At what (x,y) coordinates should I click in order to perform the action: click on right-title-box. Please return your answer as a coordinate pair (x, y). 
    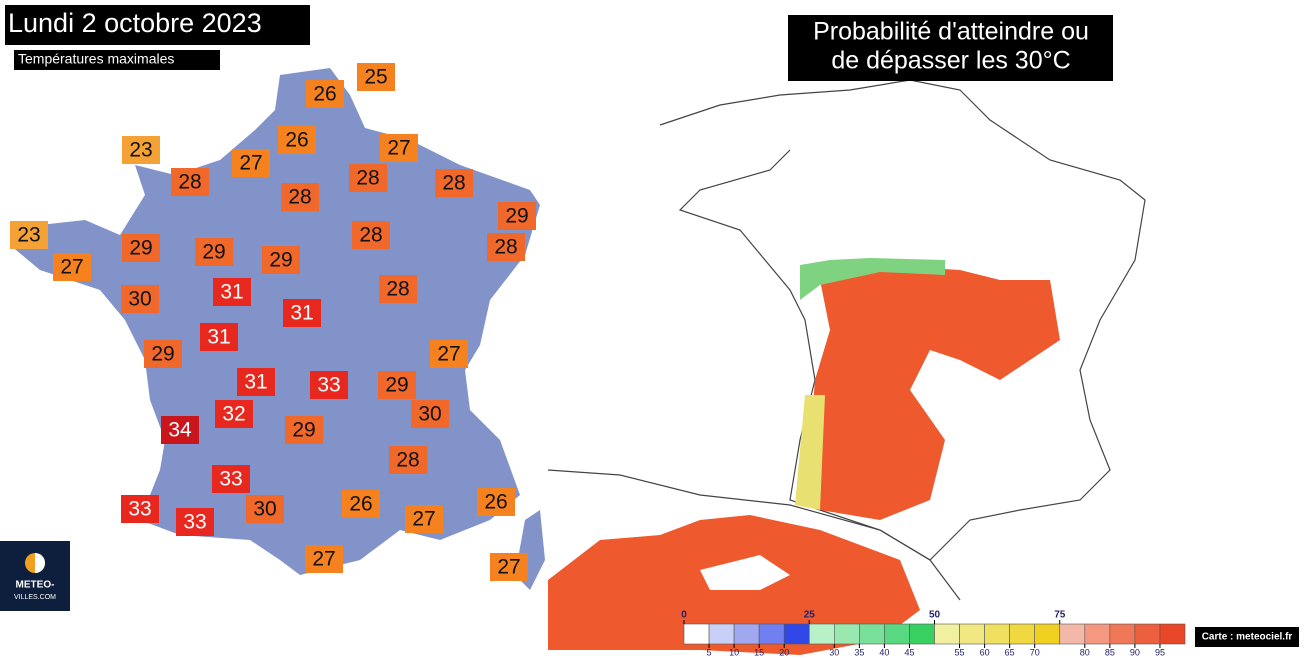
    Looking at the image, I should click on (950, 48).